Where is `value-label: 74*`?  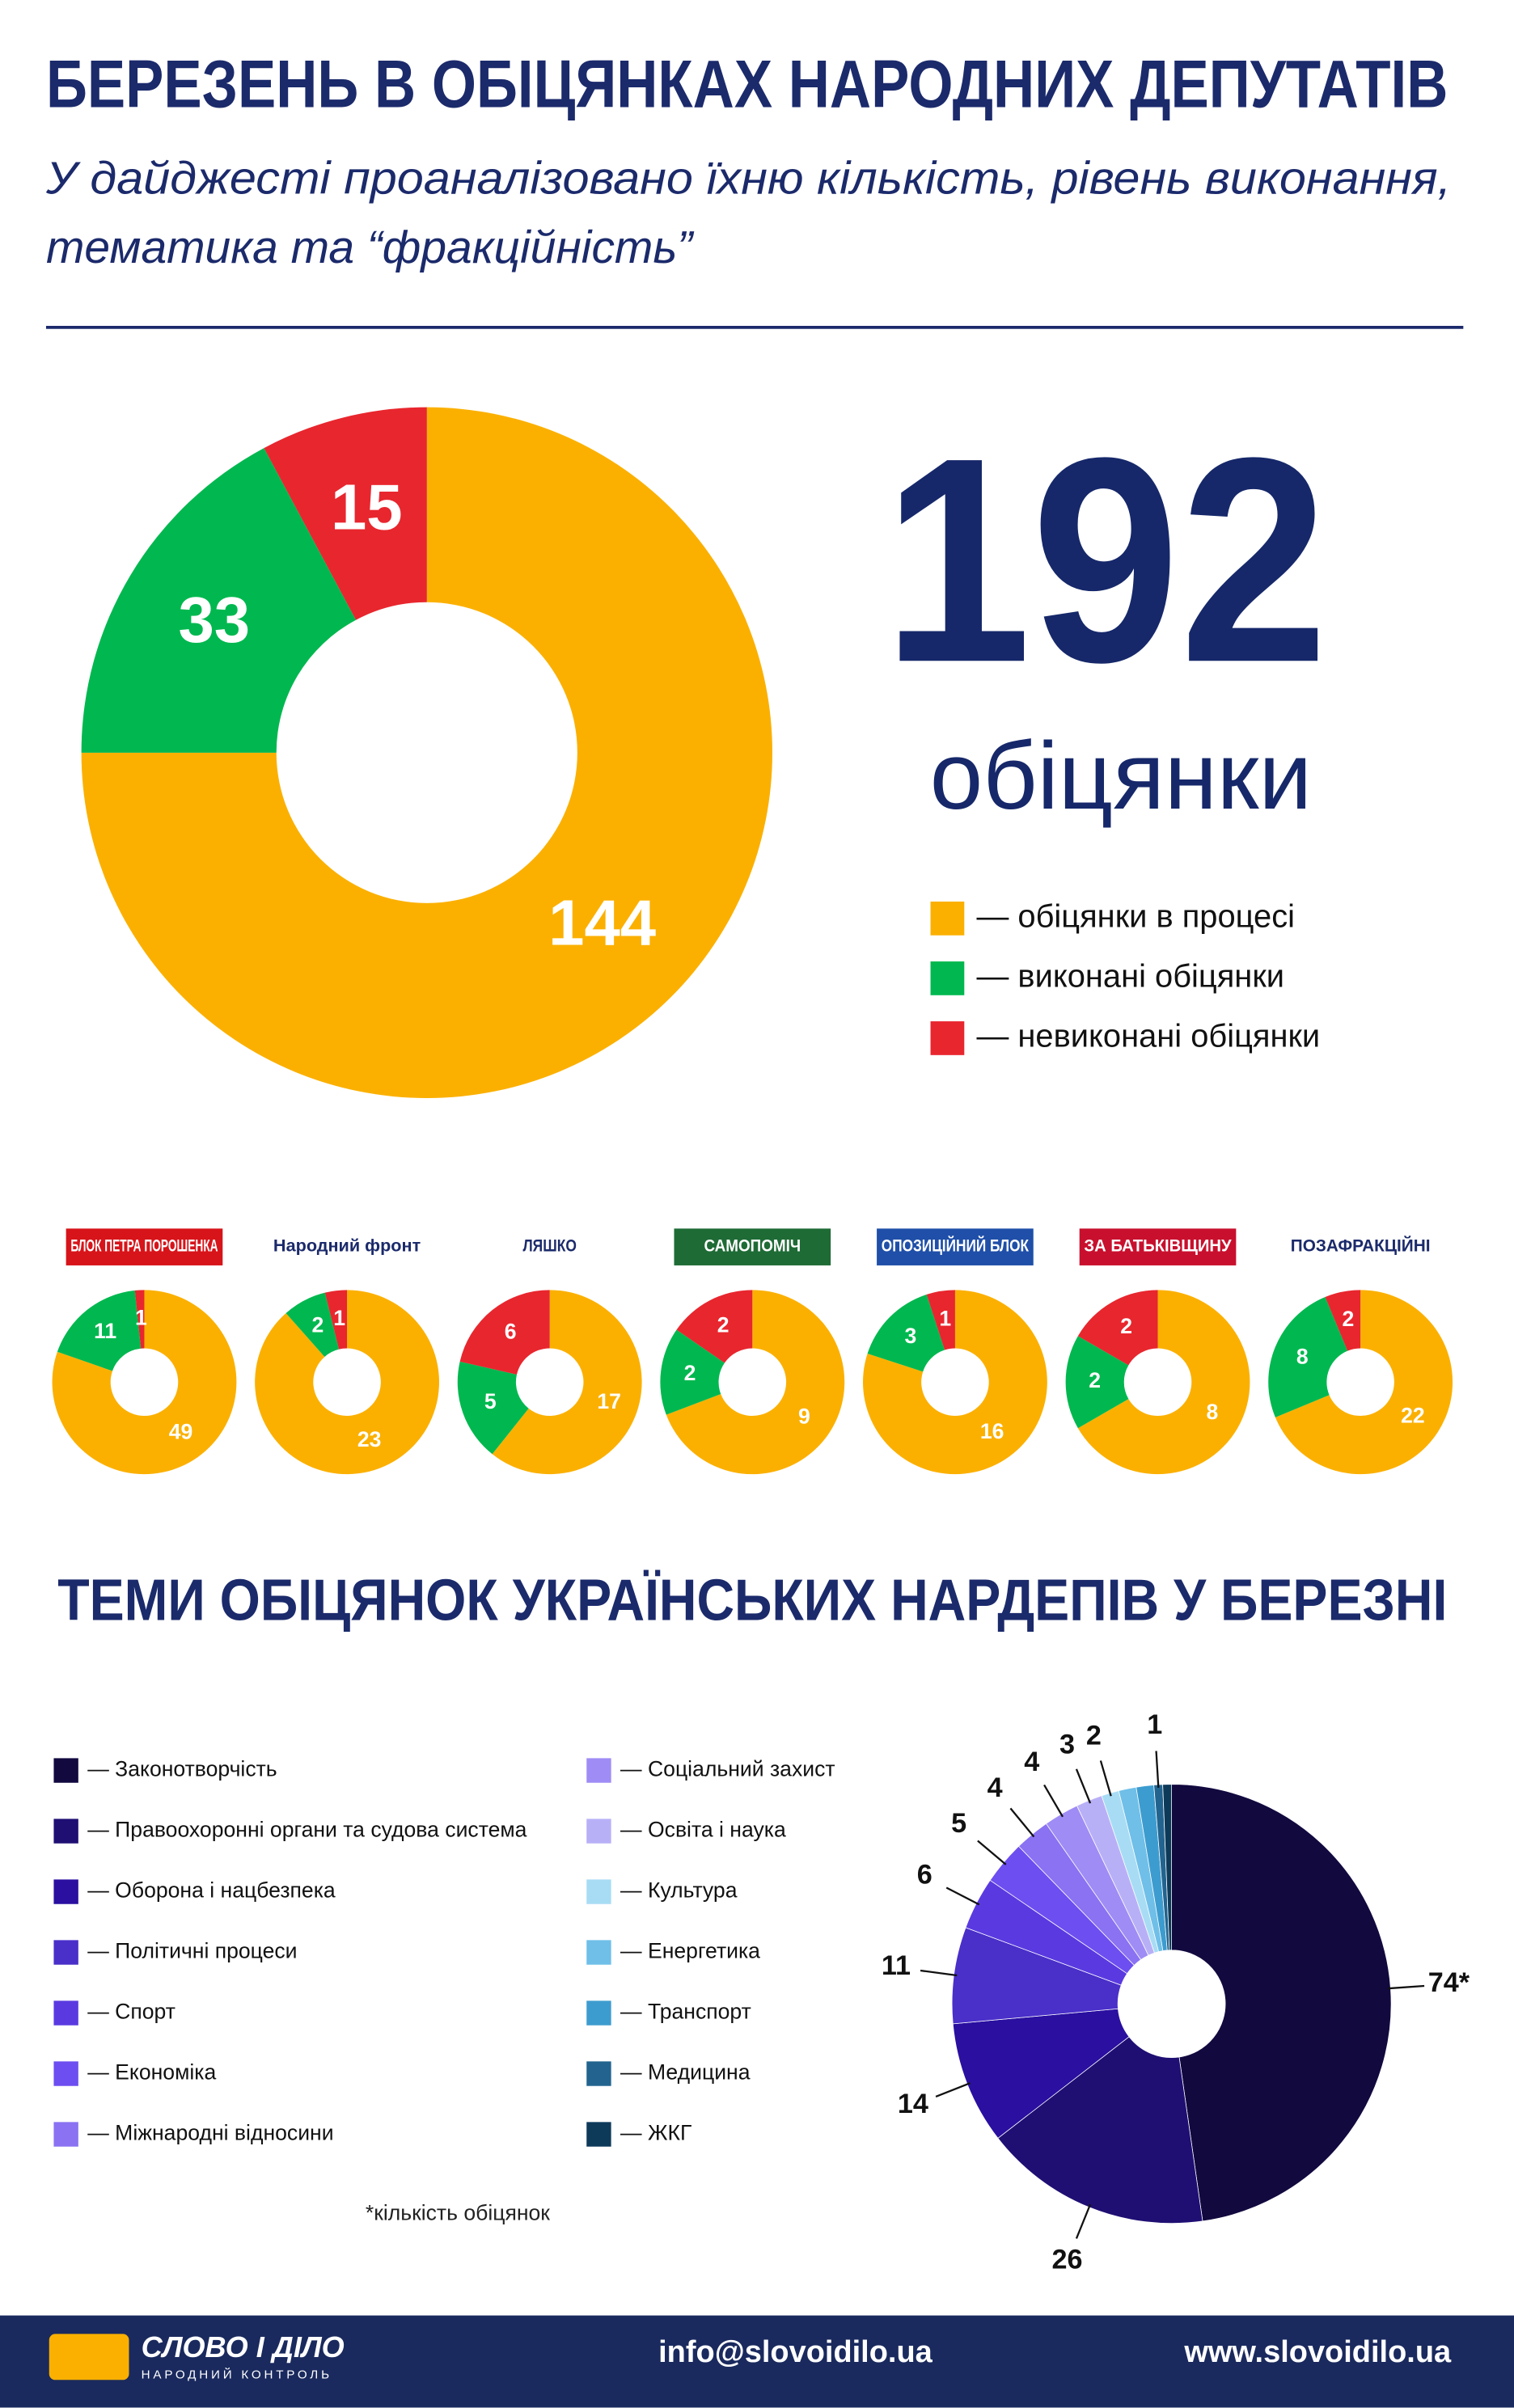 value-label: 74* is located at coordinates (1449, 1982).